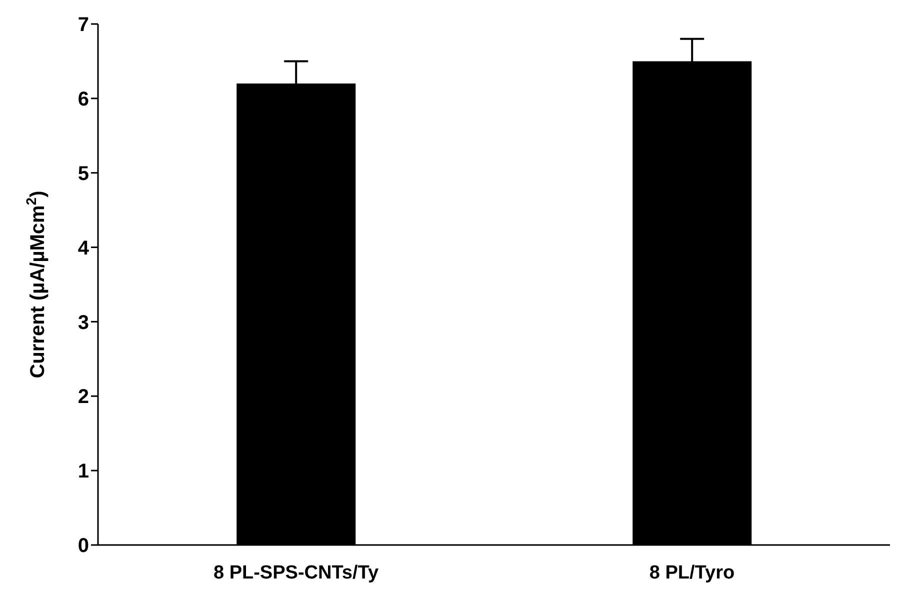 This screenshot has height=601, width=898. What do you see at coordinates (83, 546) in the screenshot?
I see `y-tick-label: 0` at bounding box center [83, 546].